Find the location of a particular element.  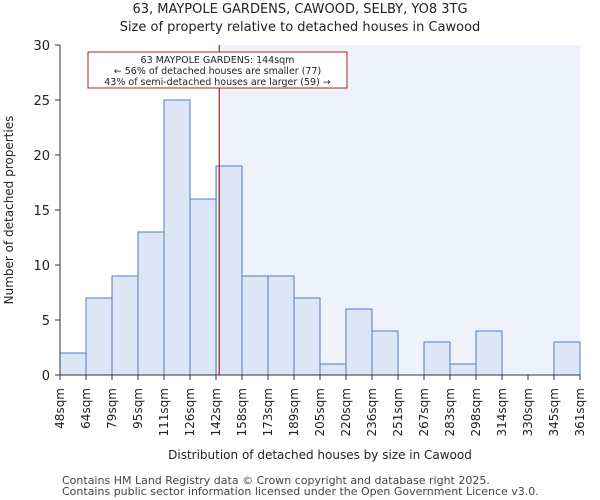

x-tick-label: 173sqm is located at coordinates (268, 412).